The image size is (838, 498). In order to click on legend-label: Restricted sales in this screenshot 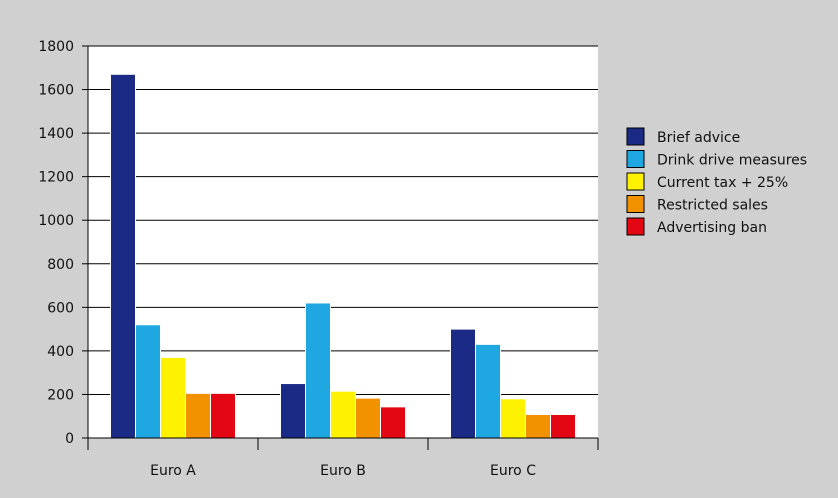, I will do `click(712, 206)`.